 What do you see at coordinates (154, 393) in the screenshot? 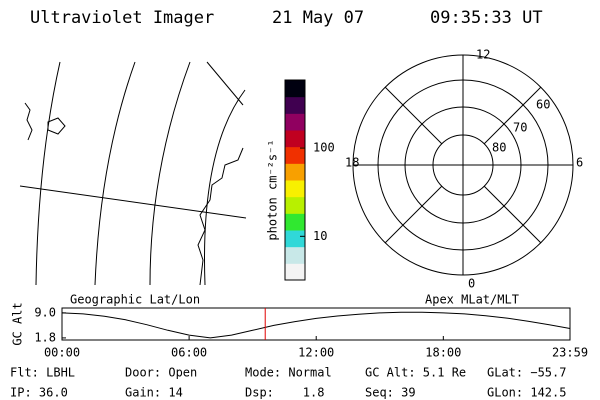
I see `status-field: Gain: 14` at bounding box center [154, 393].